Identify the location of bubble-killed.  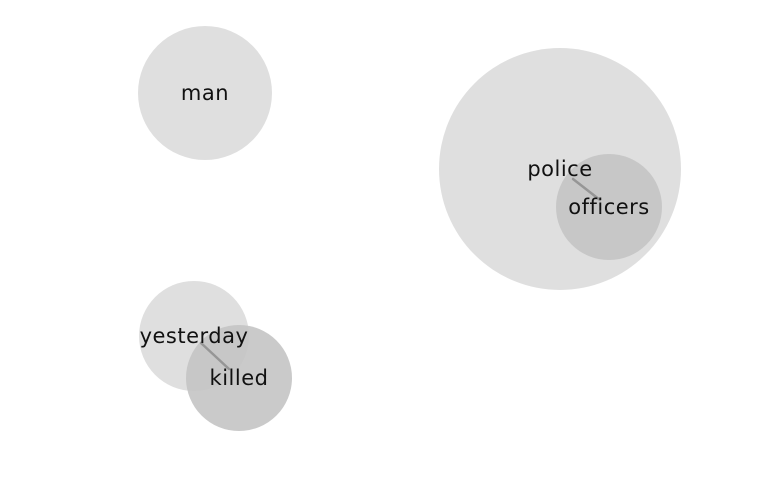
(239, 378).